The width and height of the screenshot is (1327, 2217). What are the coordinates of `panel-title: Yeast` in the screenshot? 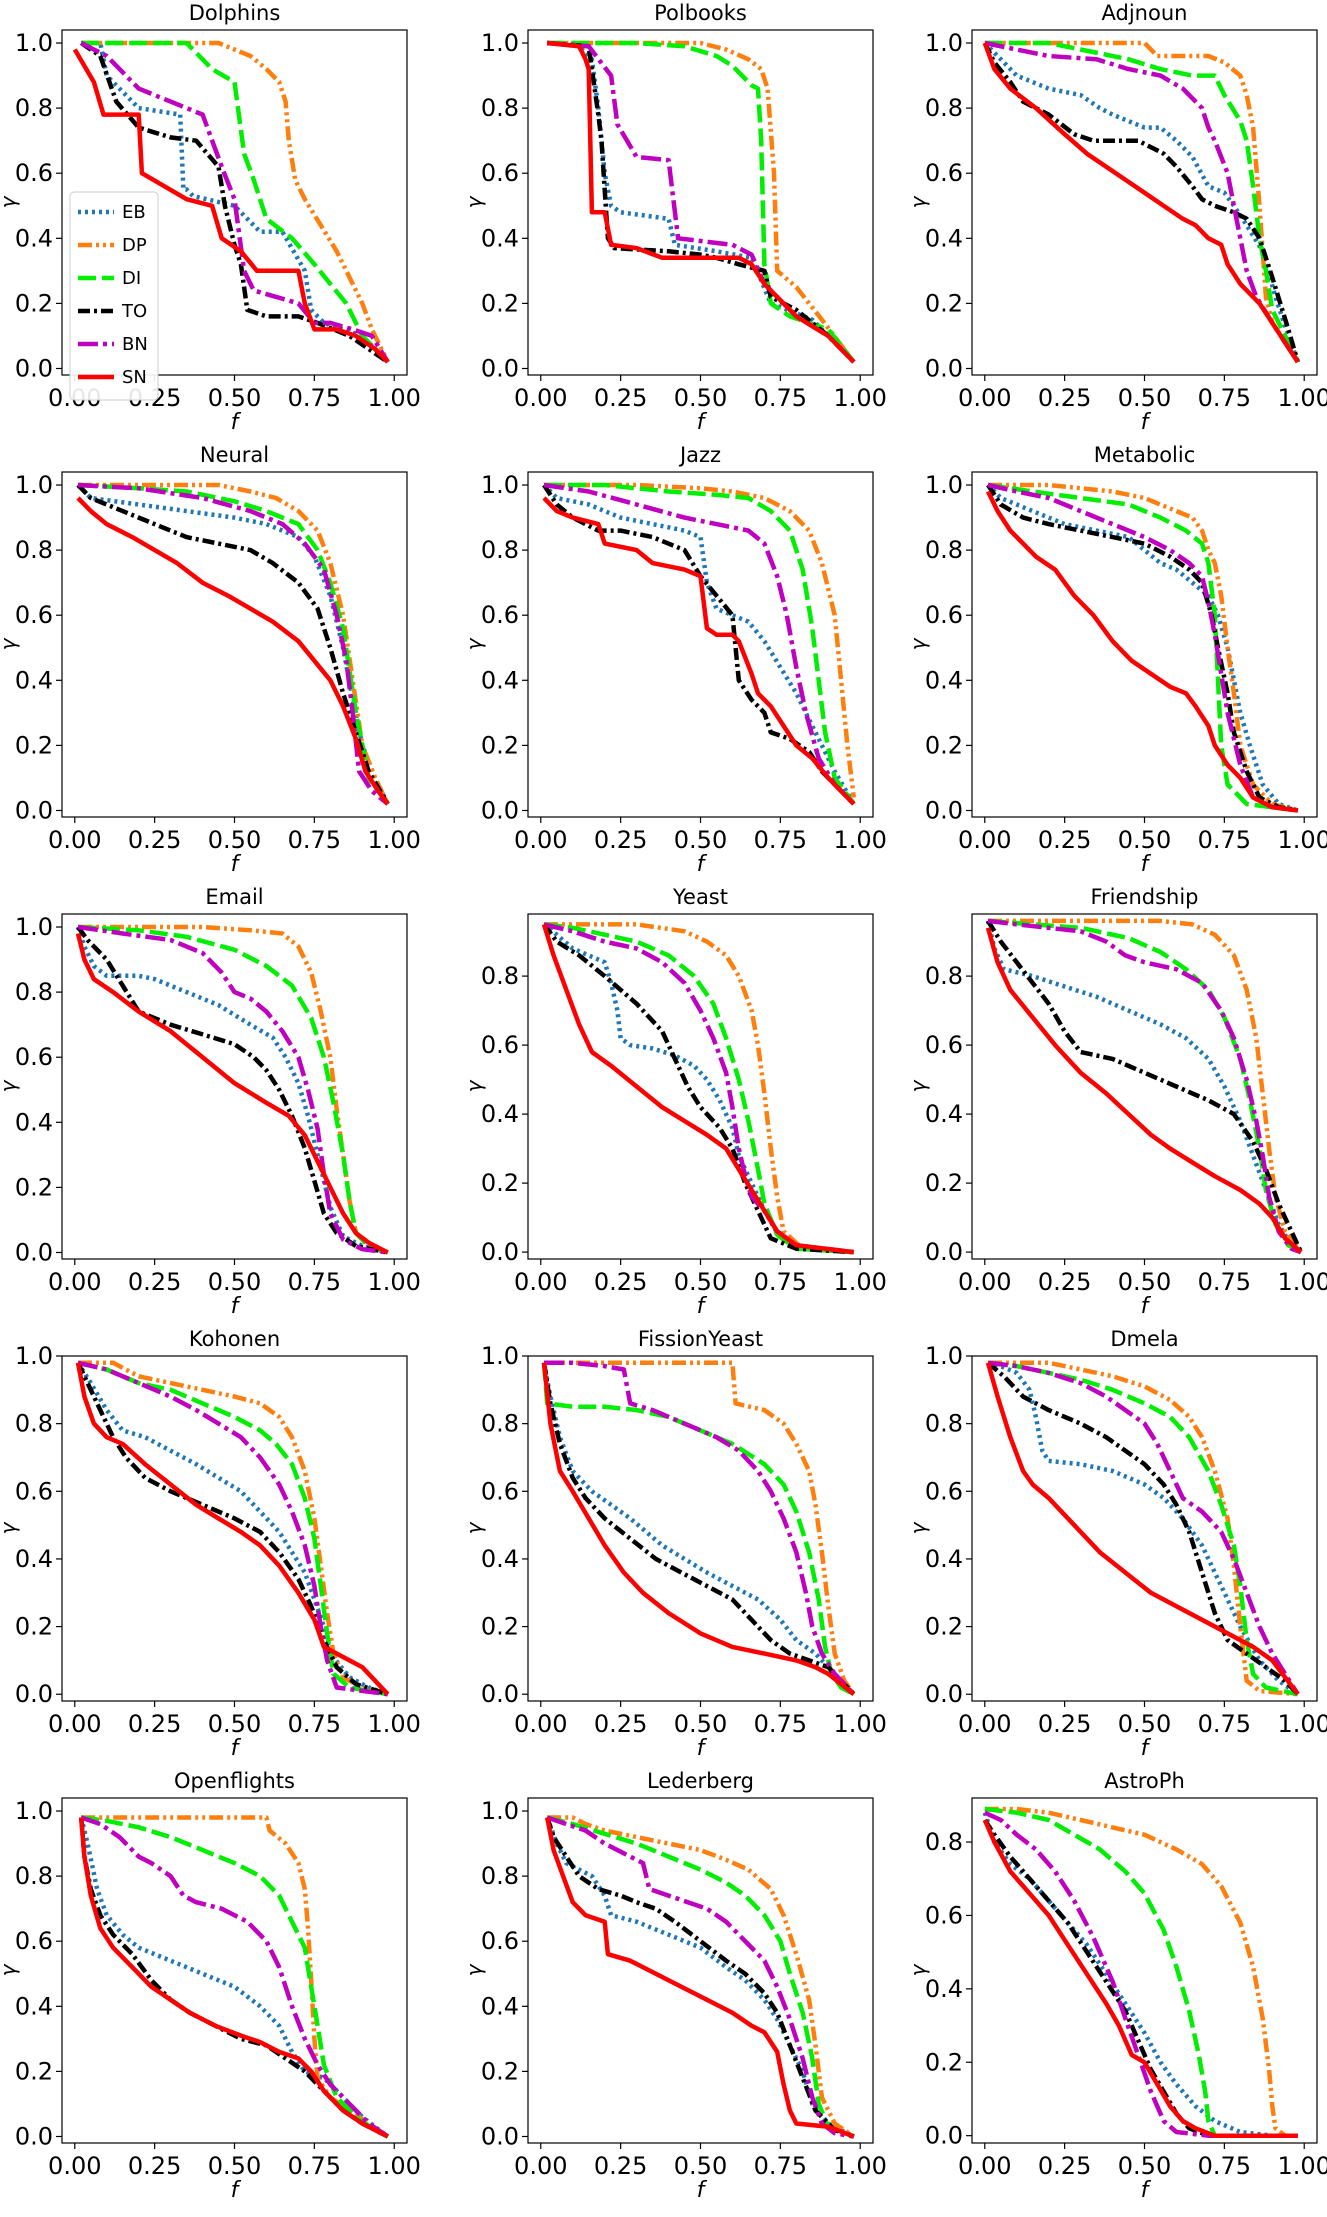 It's located at (700, 897).